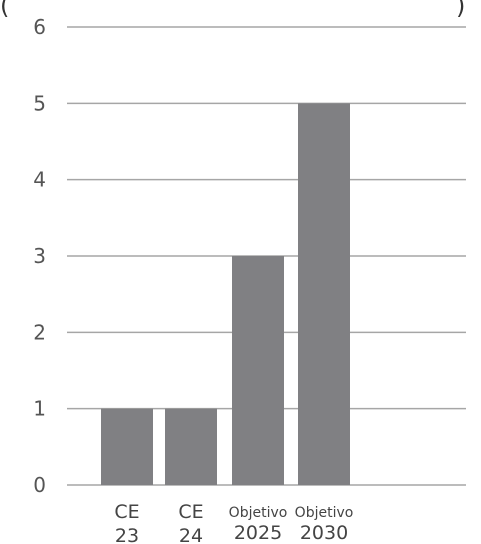  Describe the element at coordinates (39, 103) in the screenshot. I see `y-tick-label-5: 5` at that location.